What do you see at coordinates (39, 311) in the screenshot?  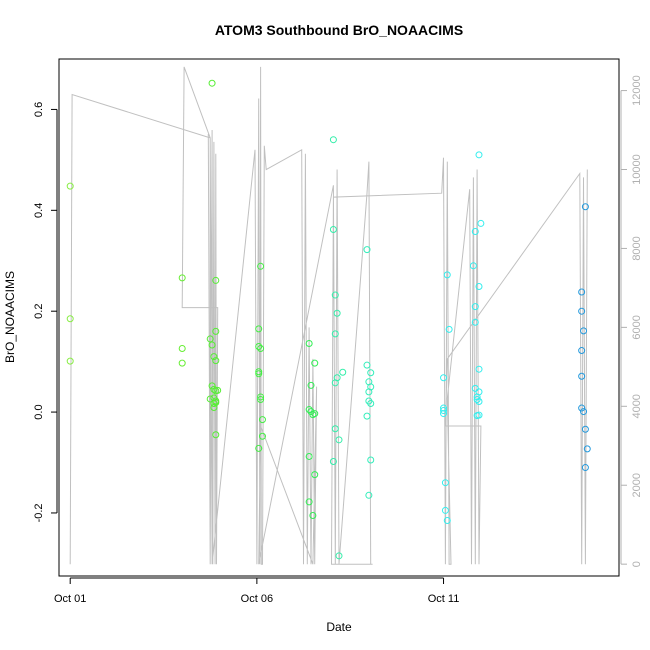 I see `y-tick-label: 0.2` at bounding box center [39, 311].